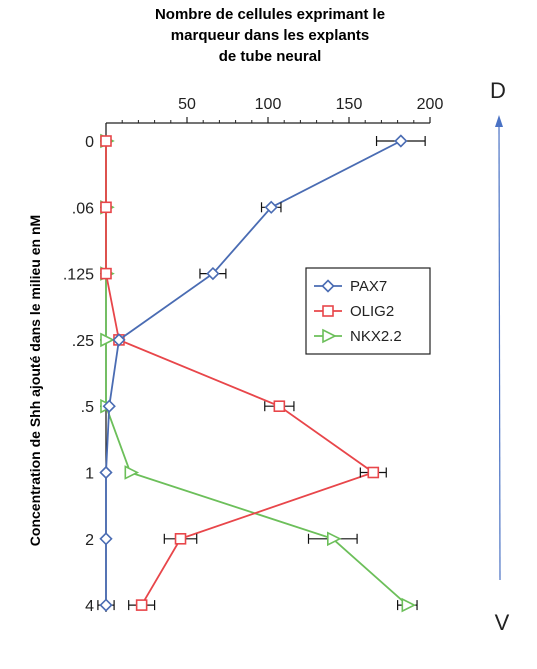 This screenshot has height=669, width=537. Describe the element at coordinates (498, 90) in the screenshot. I see `dorsal-label: D` at that location.